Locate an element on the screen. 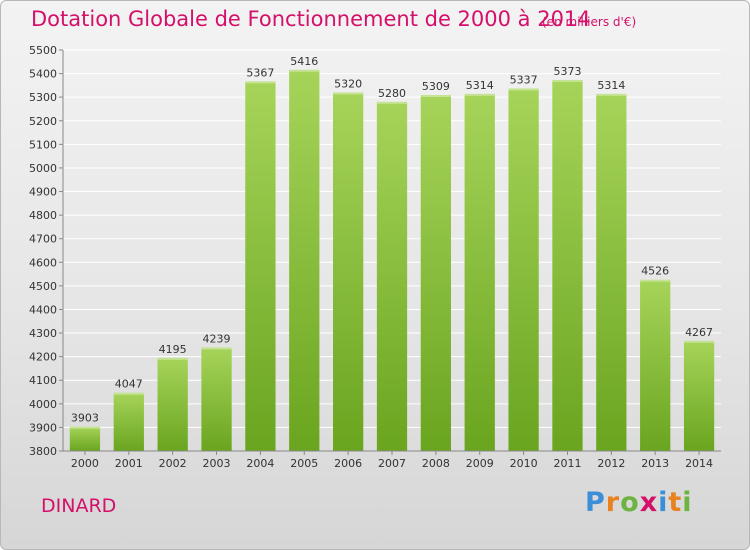 The width and height of the screenshot is (750, 550). bar-2007 is located at coordinates (392, 276).